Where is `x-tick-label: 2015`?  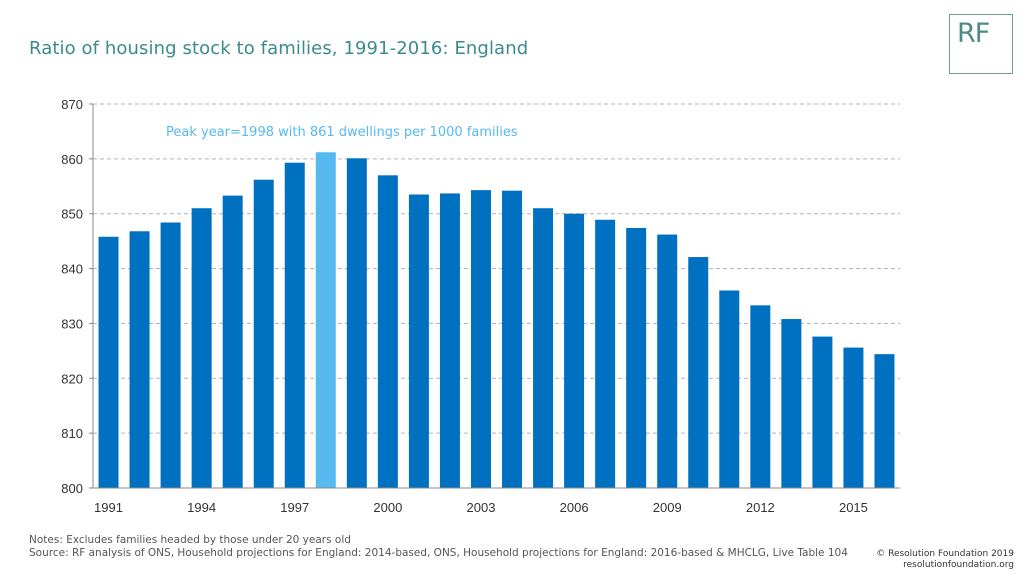
x-tick-label: 2015 is located at coordinates (853, 507).